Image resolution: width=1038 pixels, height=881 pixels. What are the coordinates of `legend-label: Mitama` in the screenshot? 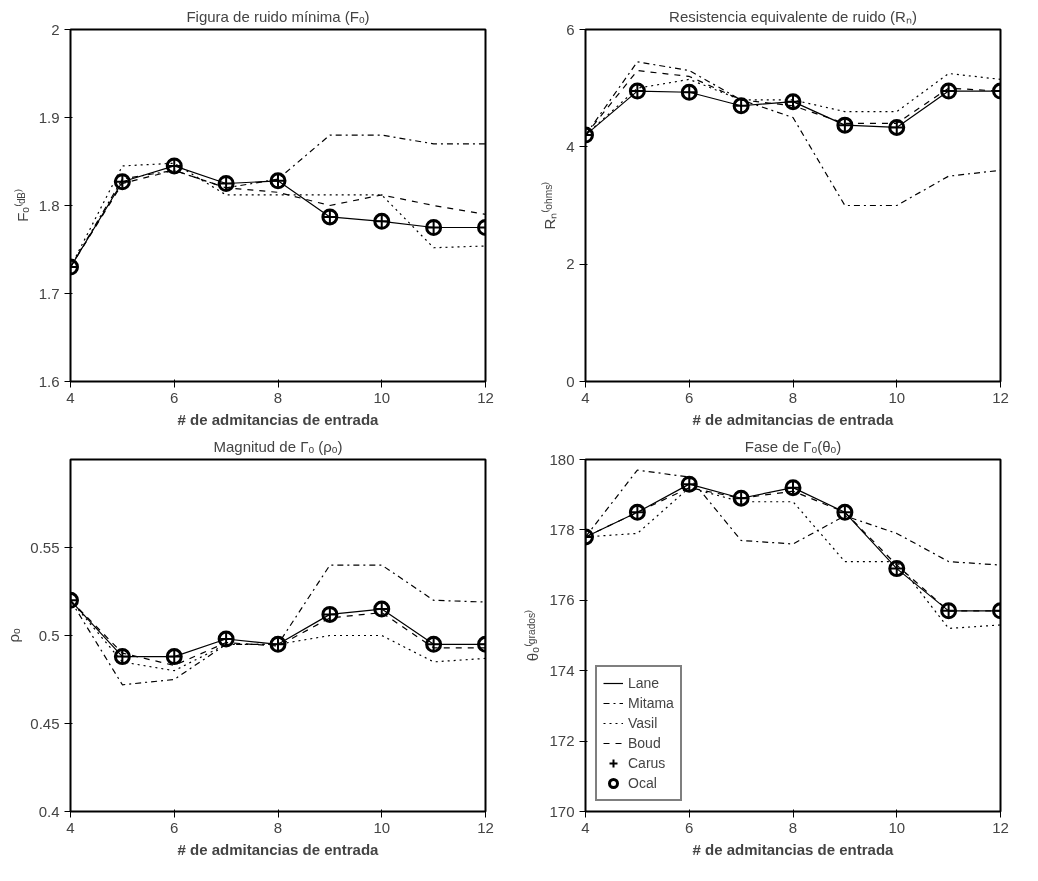 It's located at (651, 703).